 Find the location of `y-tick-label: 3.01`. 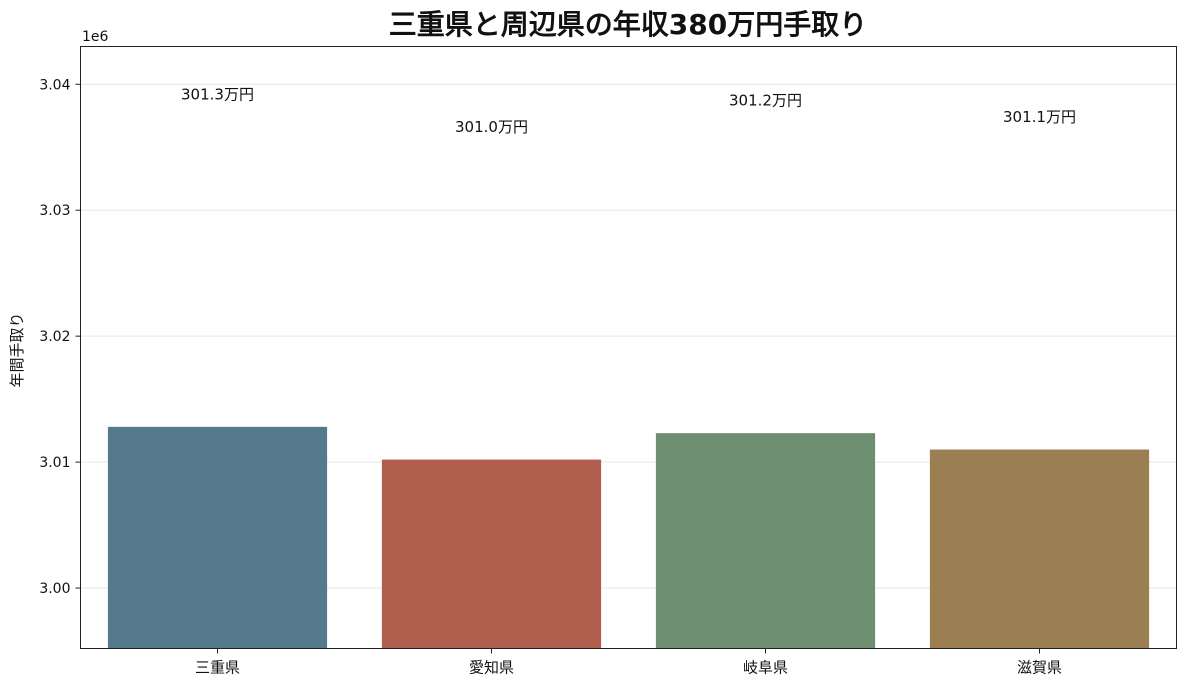

y-tick-label: 3.01 is located at coordinates (54, 463).